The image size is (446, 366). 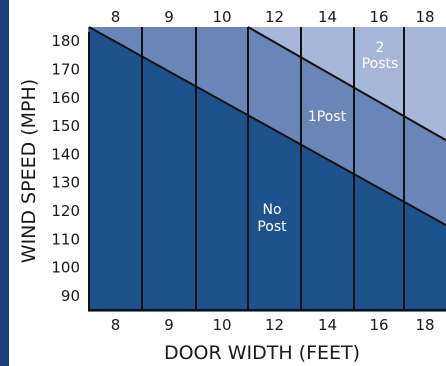 What do you see at coordinates (29, 171) in the screenshot?
I see `y-axis-title: WIND SPEED (MPH)` at bounding box center [29, 171].